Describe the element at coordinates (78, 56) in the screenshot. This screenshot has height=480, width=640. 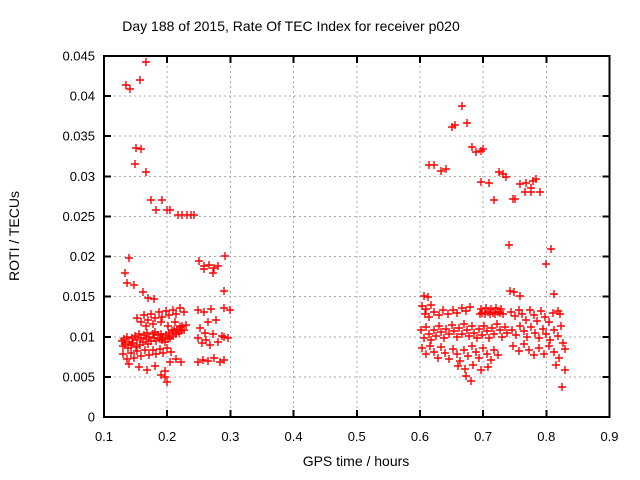
I see `y-tick-label: 0.045` at that location.